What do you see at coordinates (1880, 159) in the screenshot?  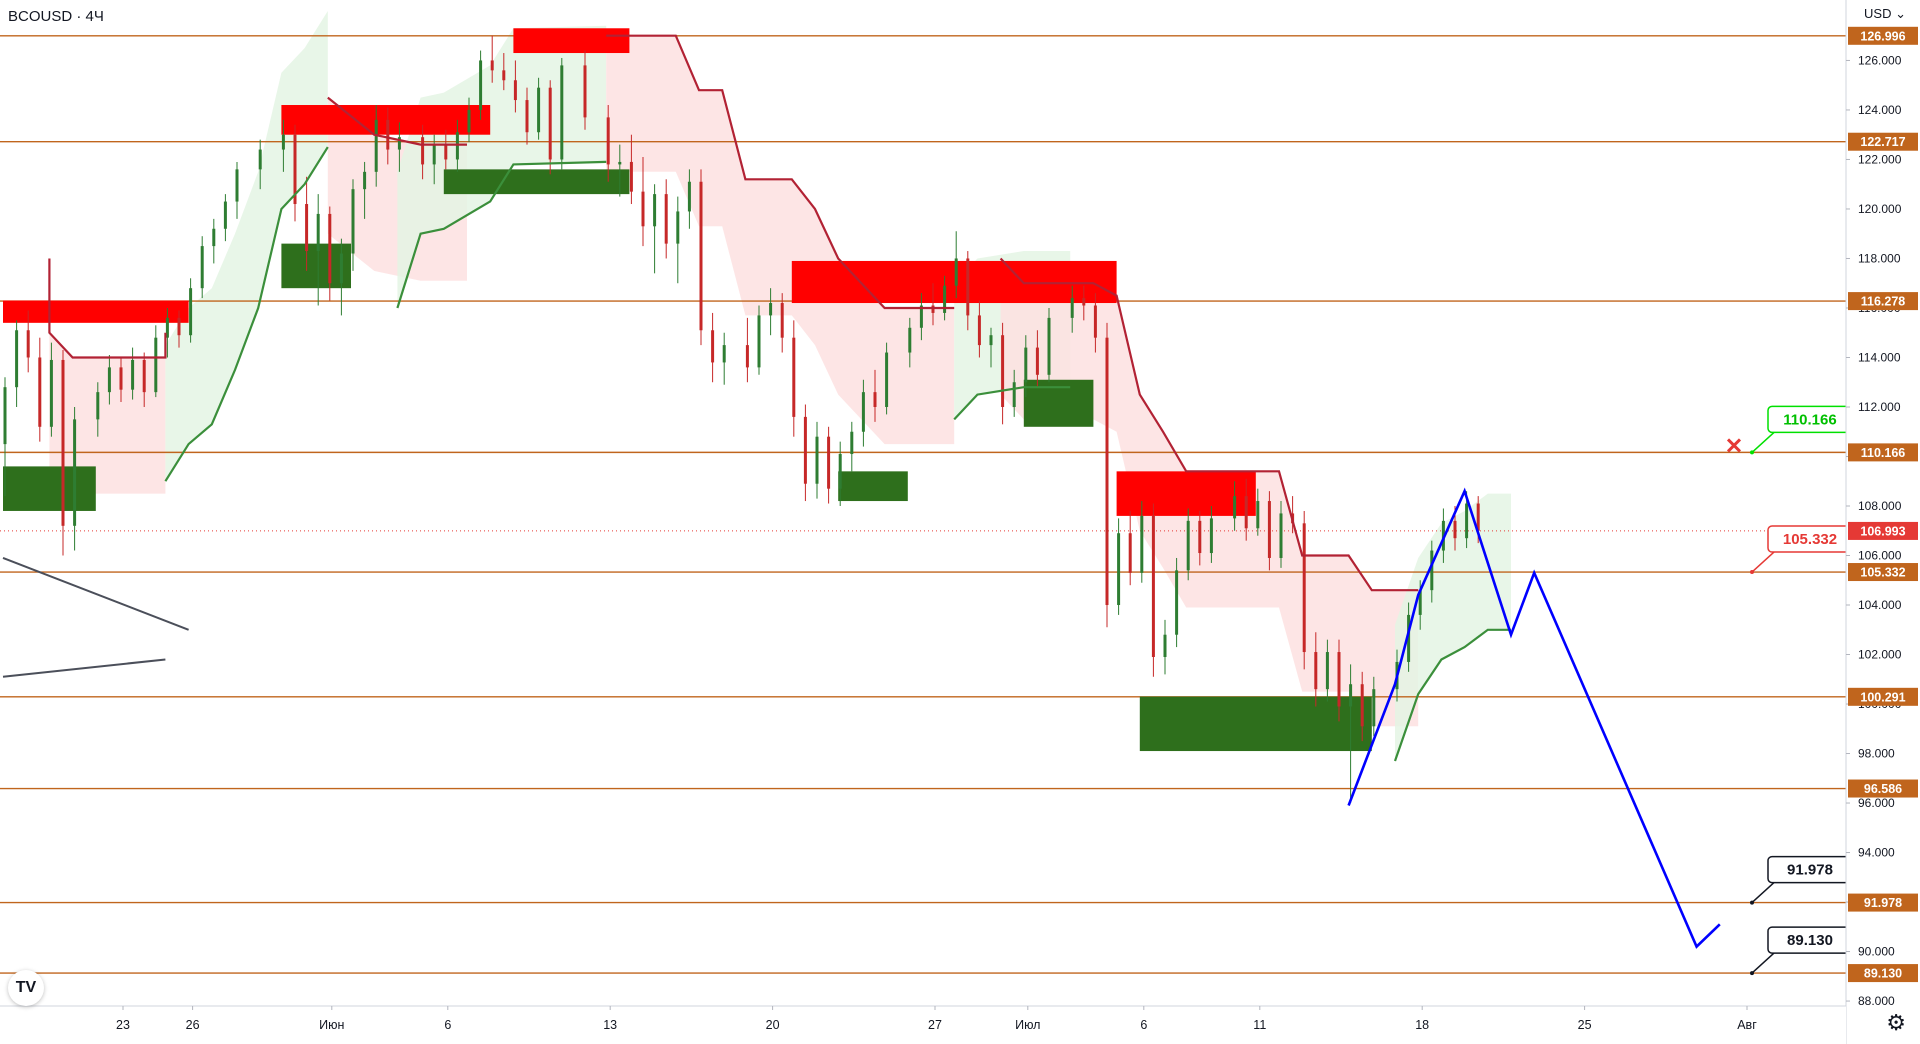 I see `y-tick-label: 122.000` at bounding box center [1880, 159].